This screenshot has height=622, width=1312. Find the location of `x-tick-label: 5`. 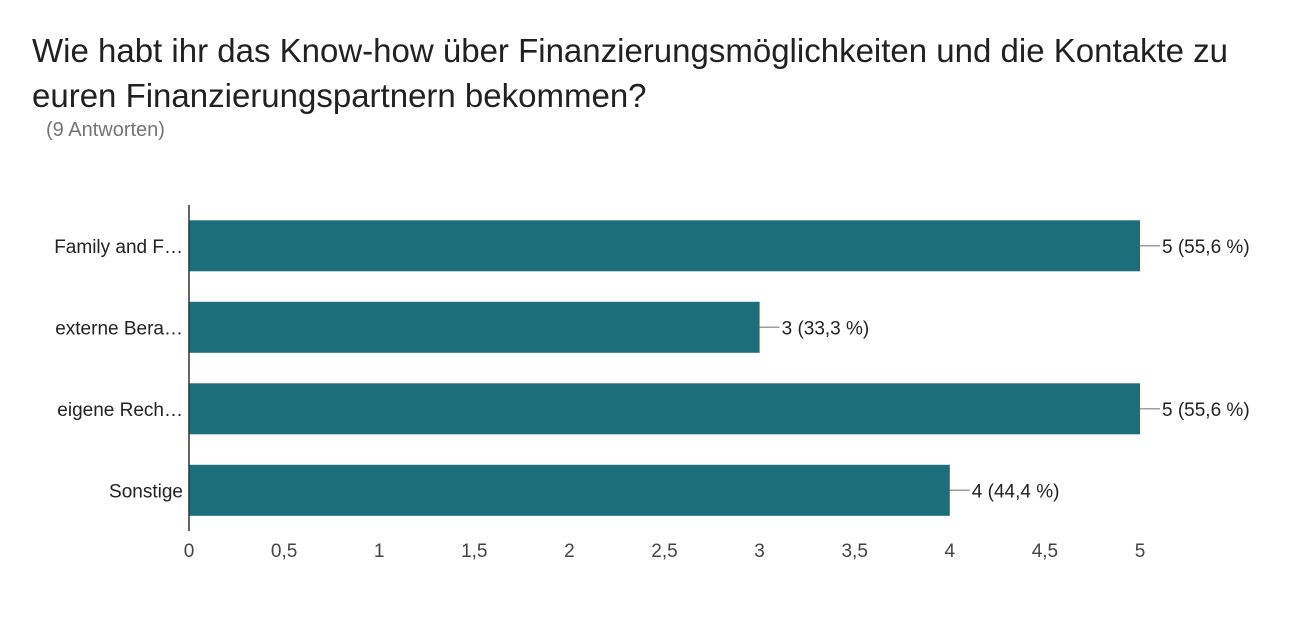

x-tick-label: 5 is located at coordinates (1140, 551).